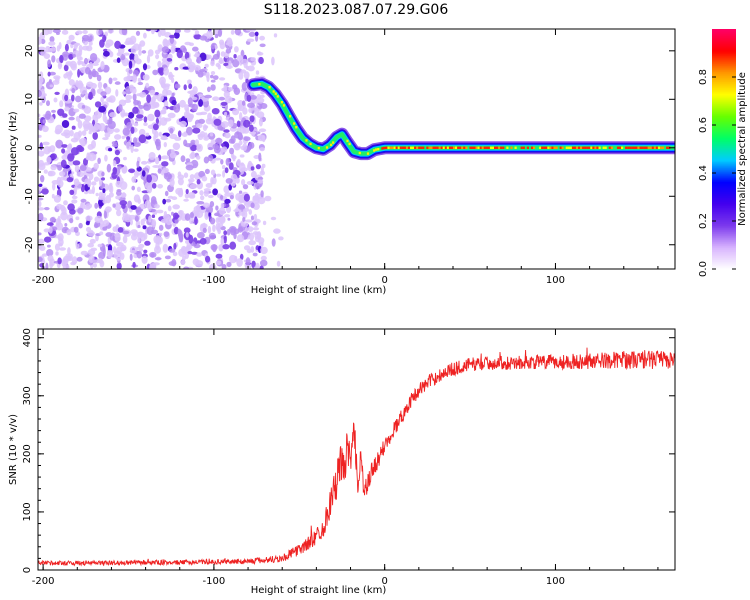 The width and height of the screenshot is (750, 600). Describe the element at coordinates (703, 269) in the screenshot. I see `colorbar-tick-label: 0.0` at that location.